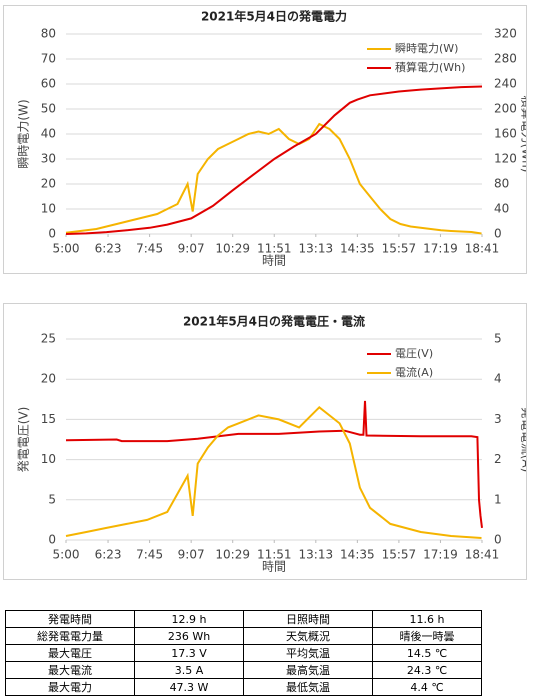 The width and height of the screenshot is (542, 696). I want to click on legend-label: 電圧(V), so click(414, 353).